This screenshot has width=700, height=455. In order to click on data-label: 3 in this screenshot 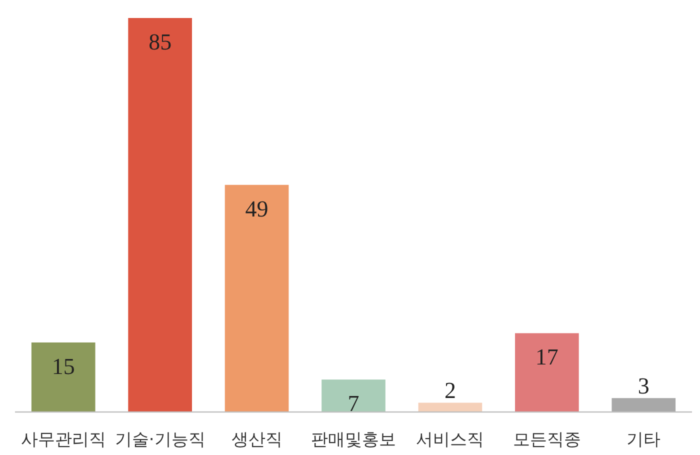, I will do `click(644, 386)`.